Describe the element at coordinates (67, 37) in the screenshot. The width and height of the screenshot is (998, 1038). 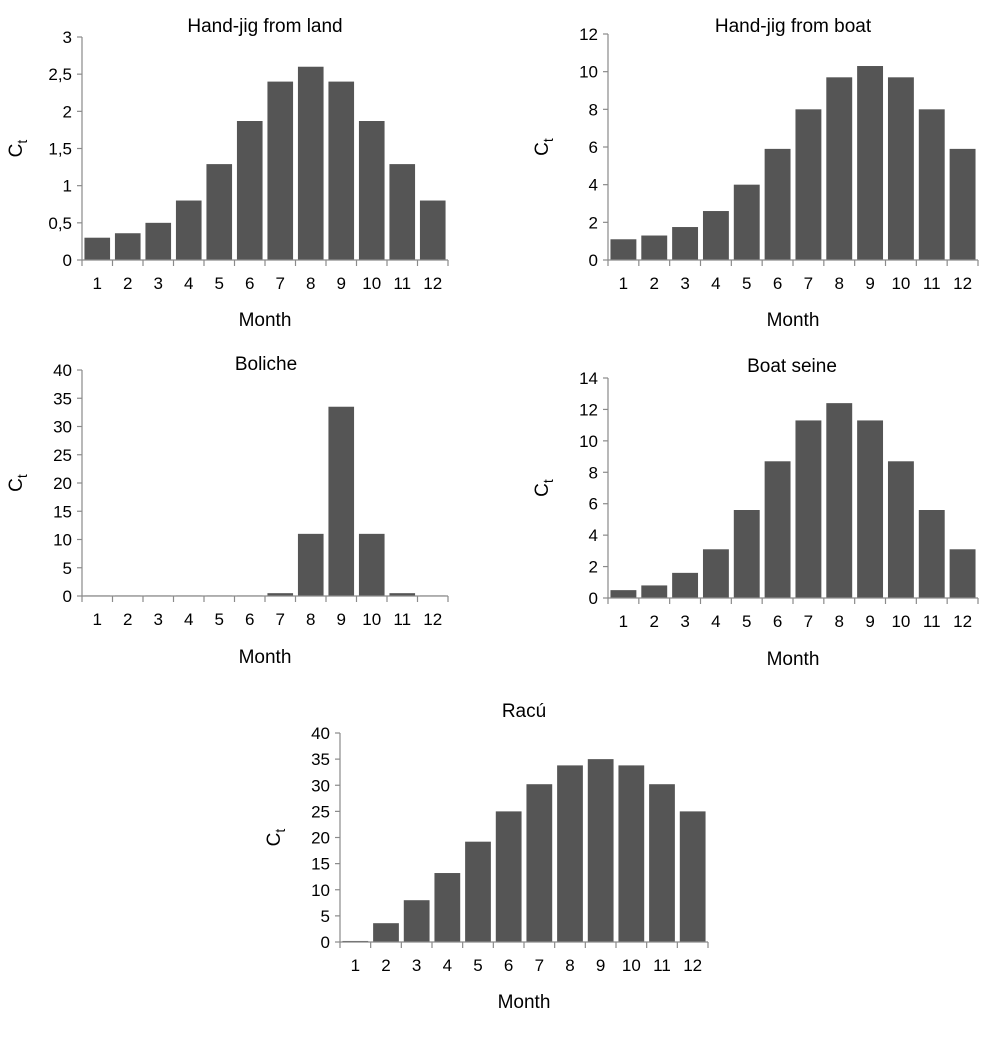
I see `y-tick-label: 3` at that location.